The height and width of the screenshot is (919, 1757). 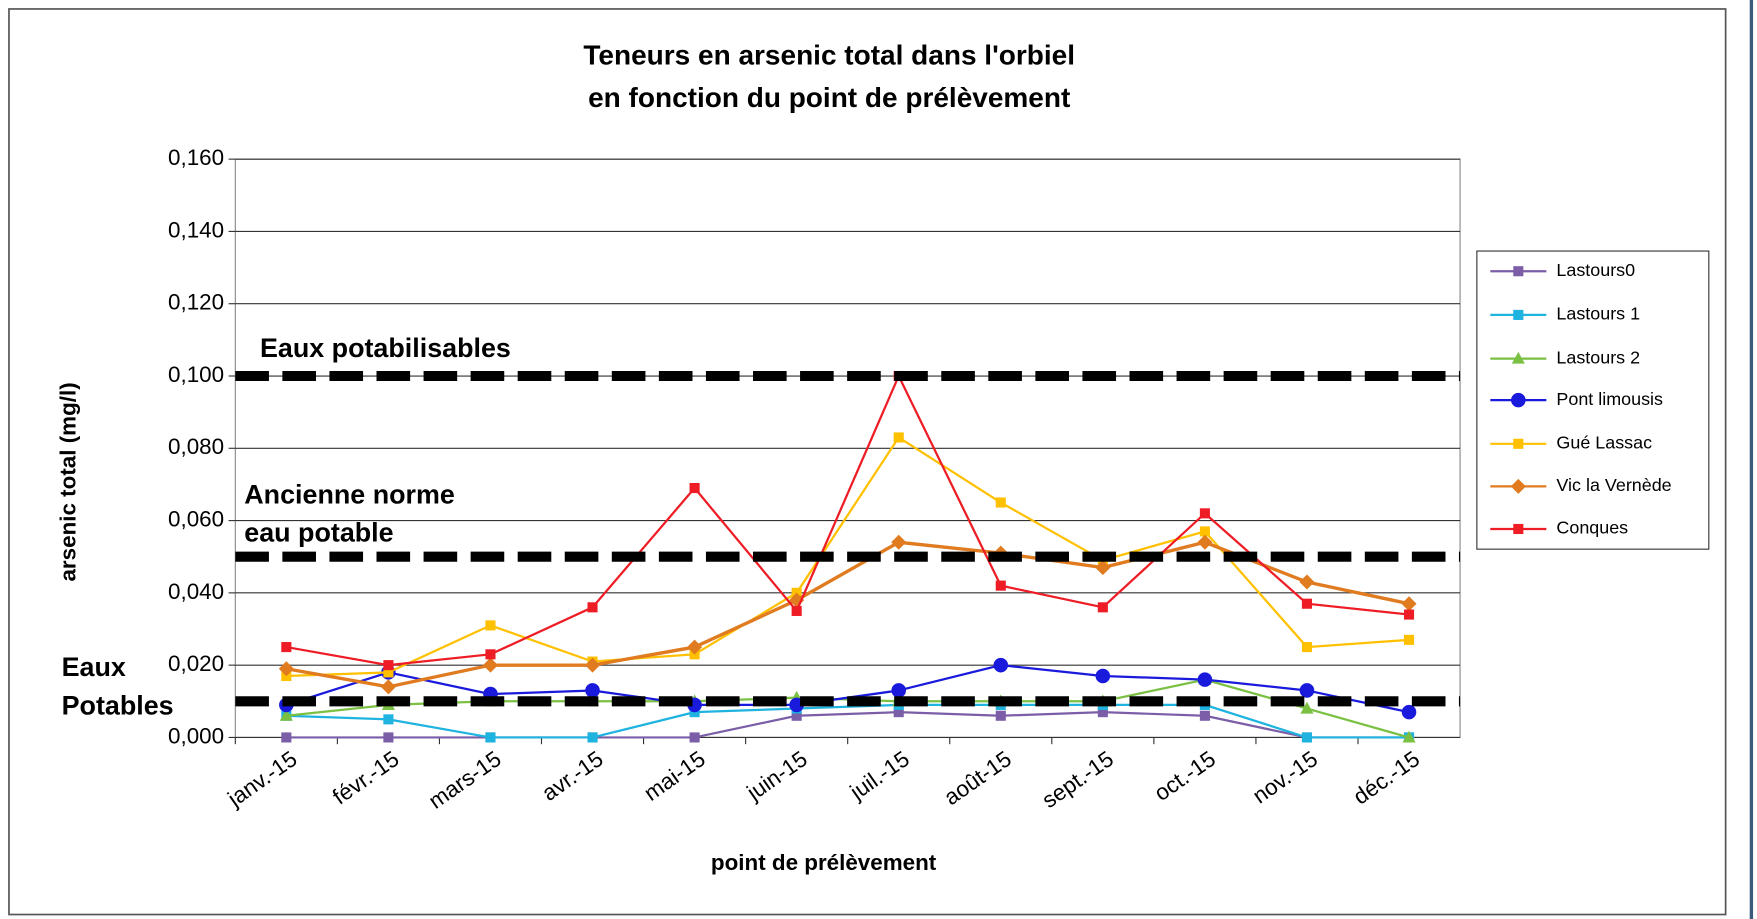 What do you see at coordinates (196, 591) in the screenshot?
I see `y-tick-label: 0,040` at bounding box center [196, 591].